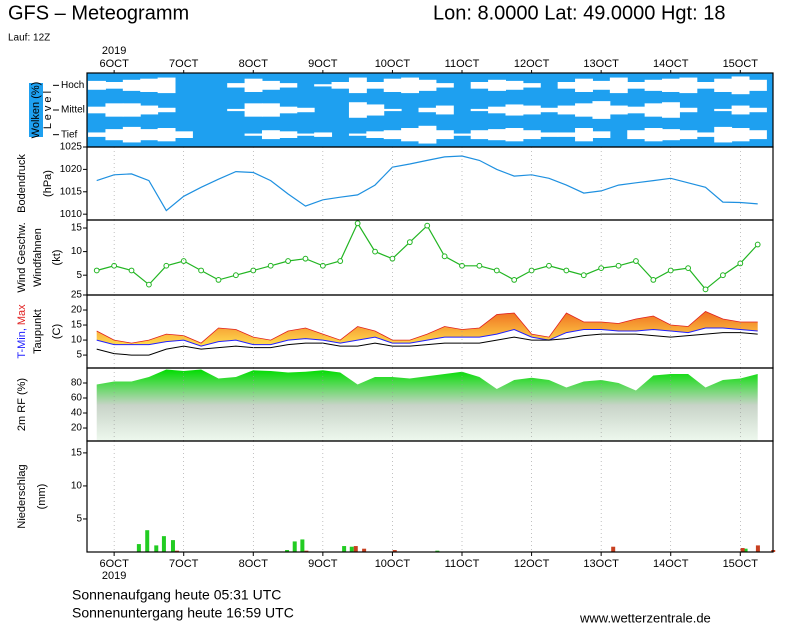 Image resolution: width=800 pixels, height=625 pixels. I want to click on source: www.wetterzentrale.de, so click(645, 617).